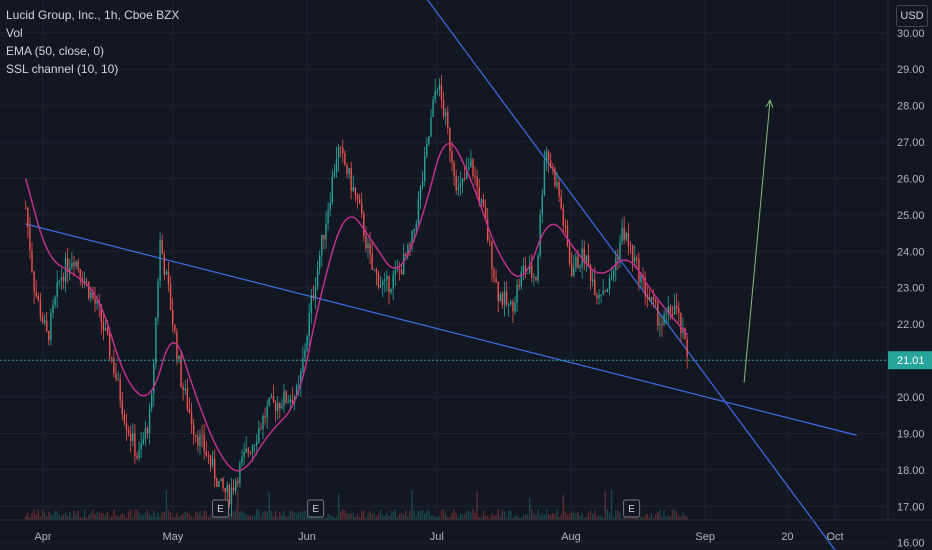  What do you see at coordinates (14, 33) in the screenshot?
I see `volume-indicator-label: Vol` at bounding box center [14, 33].